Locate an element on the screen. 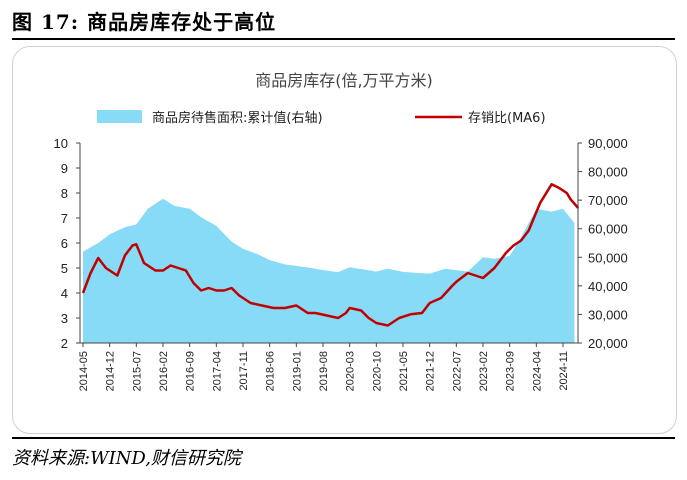 Image resolution: width=687 pixels, height=480 pixels. x-tick-label: 2018-06 is located at coordinates (271, 371).